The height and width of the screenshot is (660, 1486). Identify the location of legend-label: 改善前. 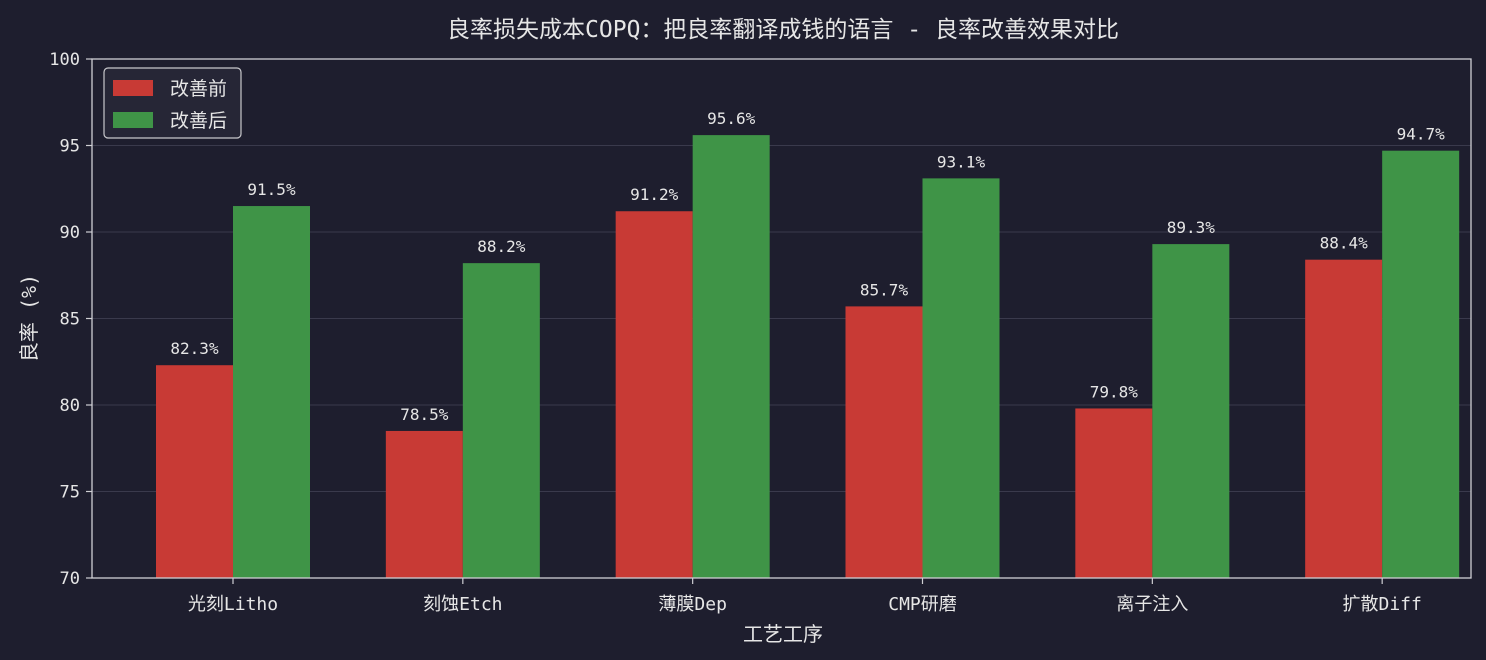
(198, 89).